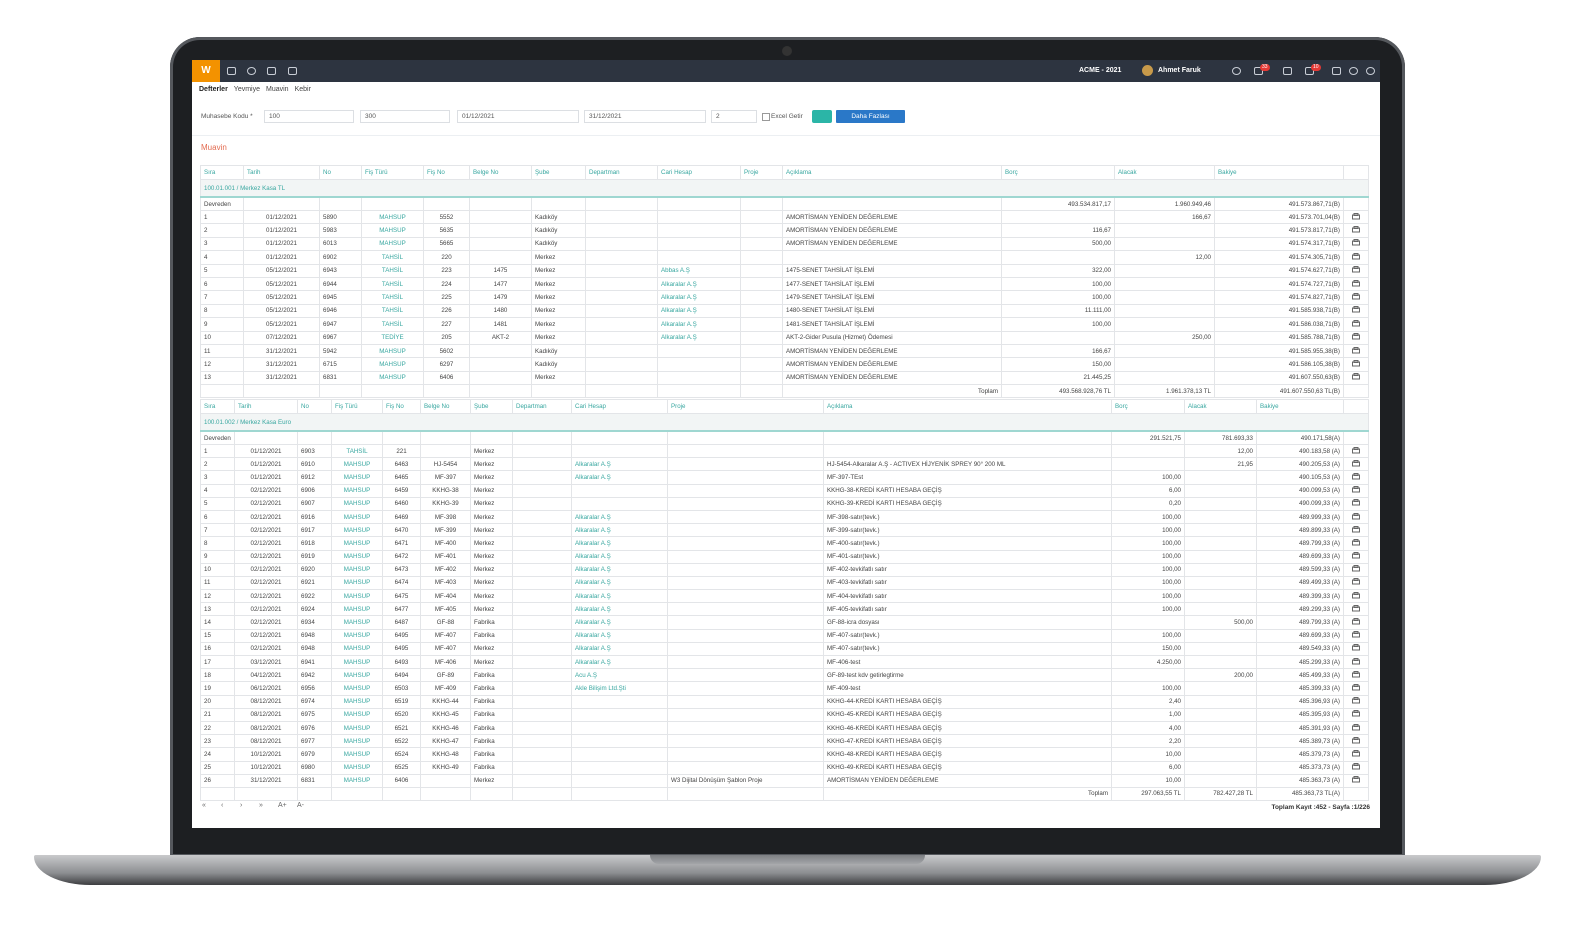 Image resolution: width=1595 pixels, height=932 pixels. What do you see at coordinates (302, 89) in the screenshot?
I see `crumb: Kebir` at bounding box center [302, 89].